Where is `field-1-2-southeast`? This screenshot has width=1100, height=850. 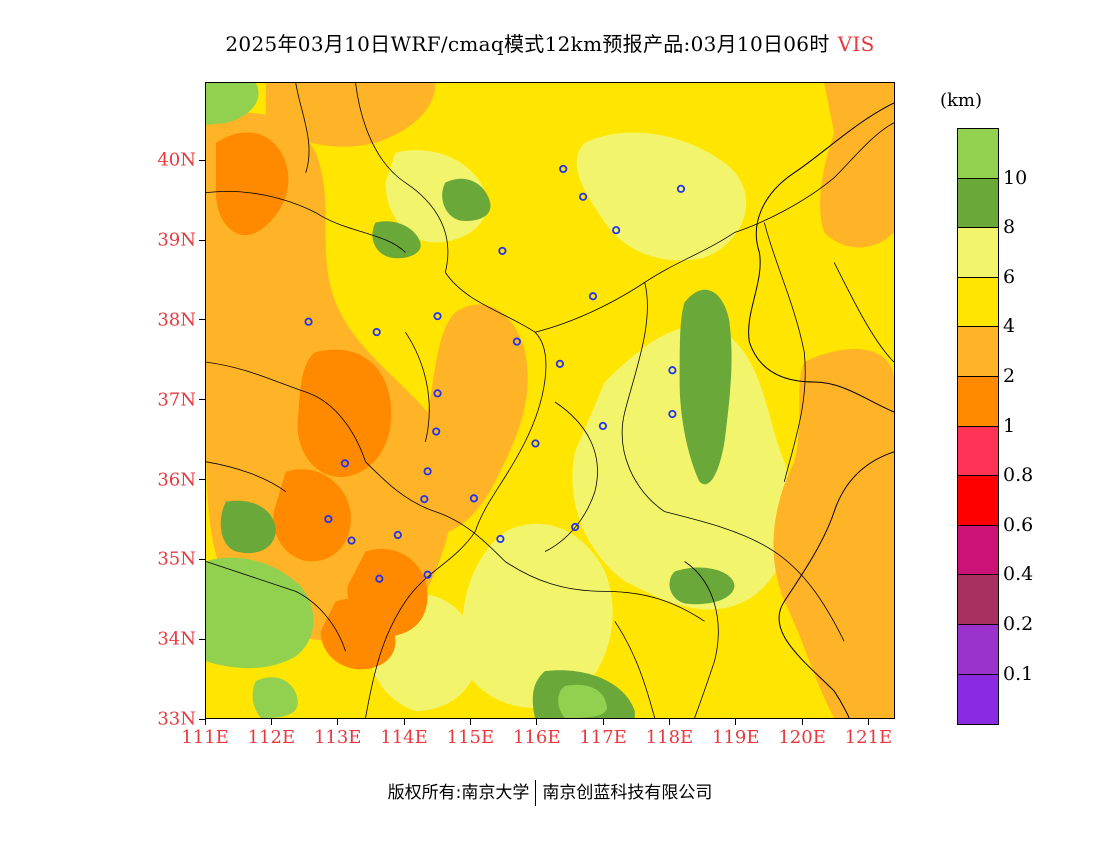
field-1-2-southeast is located at coordinates (358, 634).